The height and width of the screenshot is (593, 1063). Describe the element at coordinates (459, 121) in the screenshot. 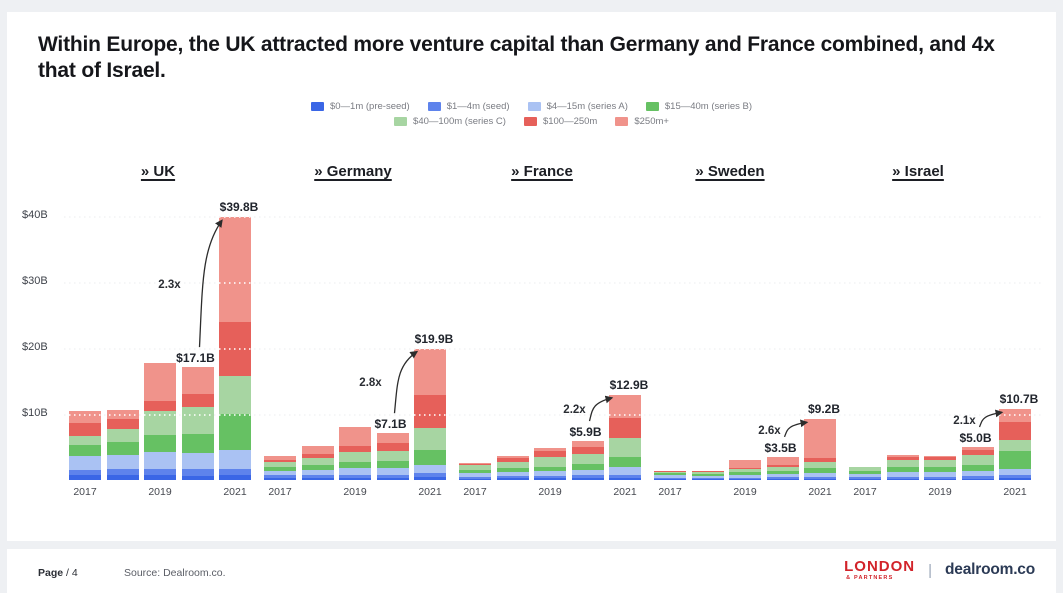

I see `legend-label: $40—100m (series C)` at that location.